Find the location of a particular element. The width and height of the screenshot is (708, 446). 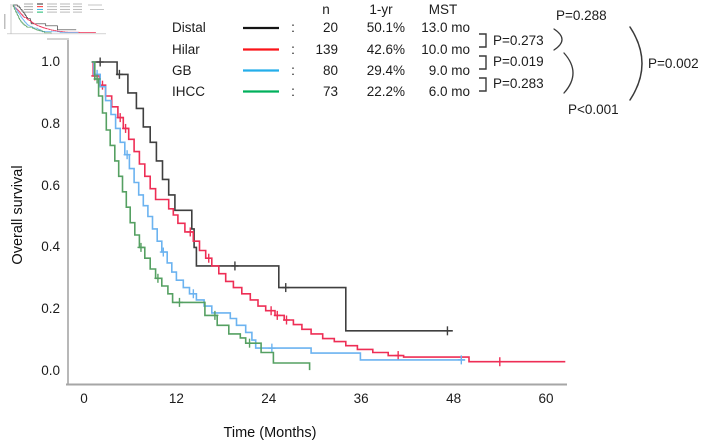

thumbnail-curve-hilar is located at coordinates (54, 18).